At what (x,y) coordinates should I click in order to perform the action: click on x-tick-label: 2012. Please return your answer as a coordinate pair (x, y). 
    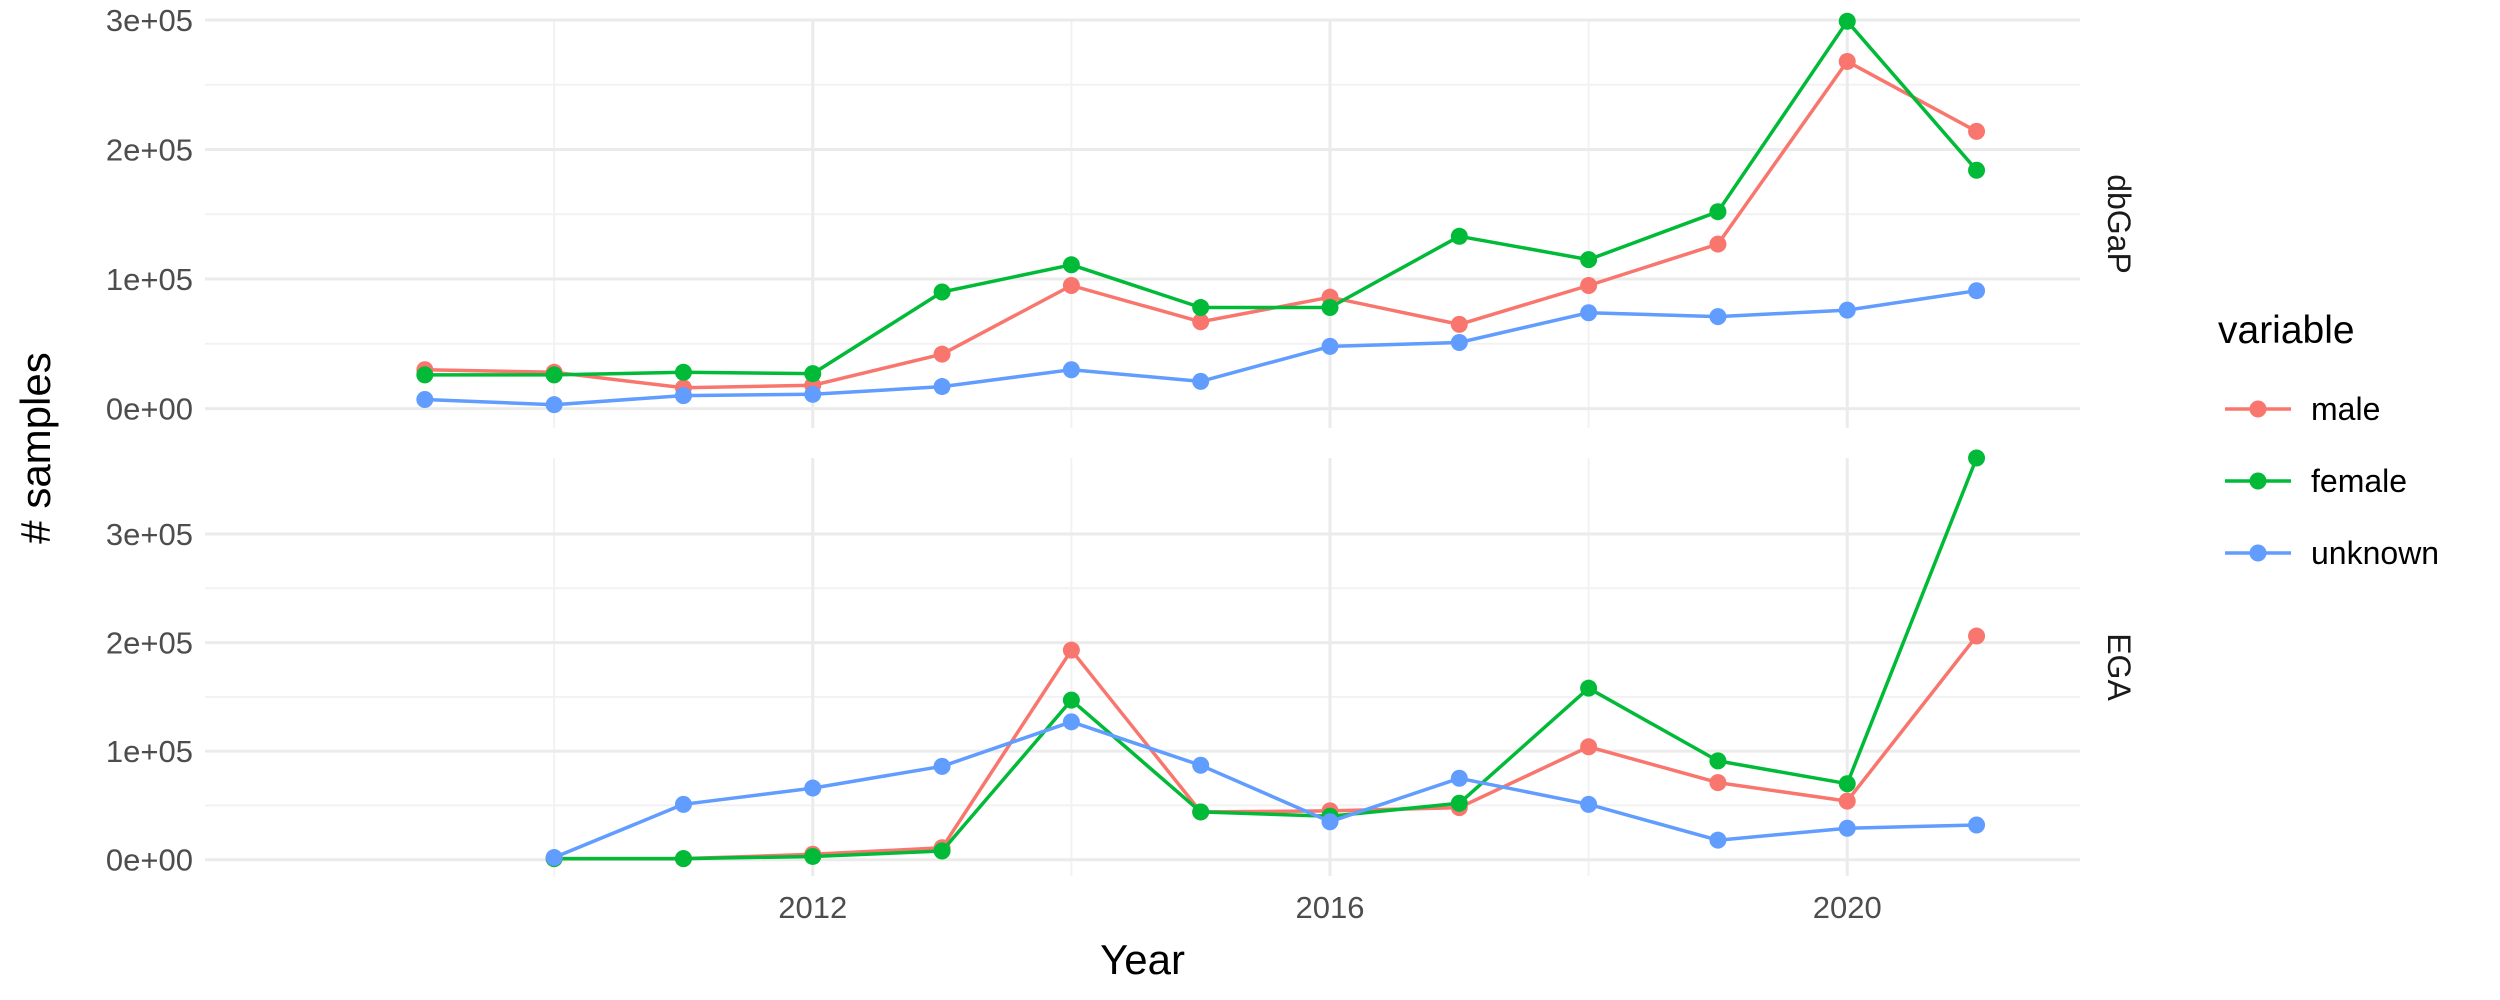
    Looking at the image, I should click on (812, 907).